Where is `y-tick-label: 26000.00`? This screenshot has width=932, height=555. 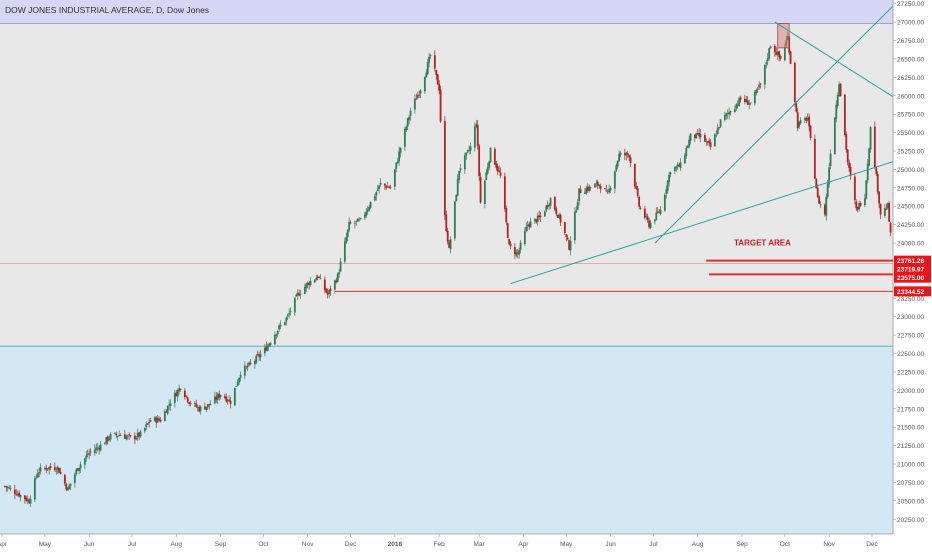 y-tick-label: 26000.00 is located at coordinates (910, 96).